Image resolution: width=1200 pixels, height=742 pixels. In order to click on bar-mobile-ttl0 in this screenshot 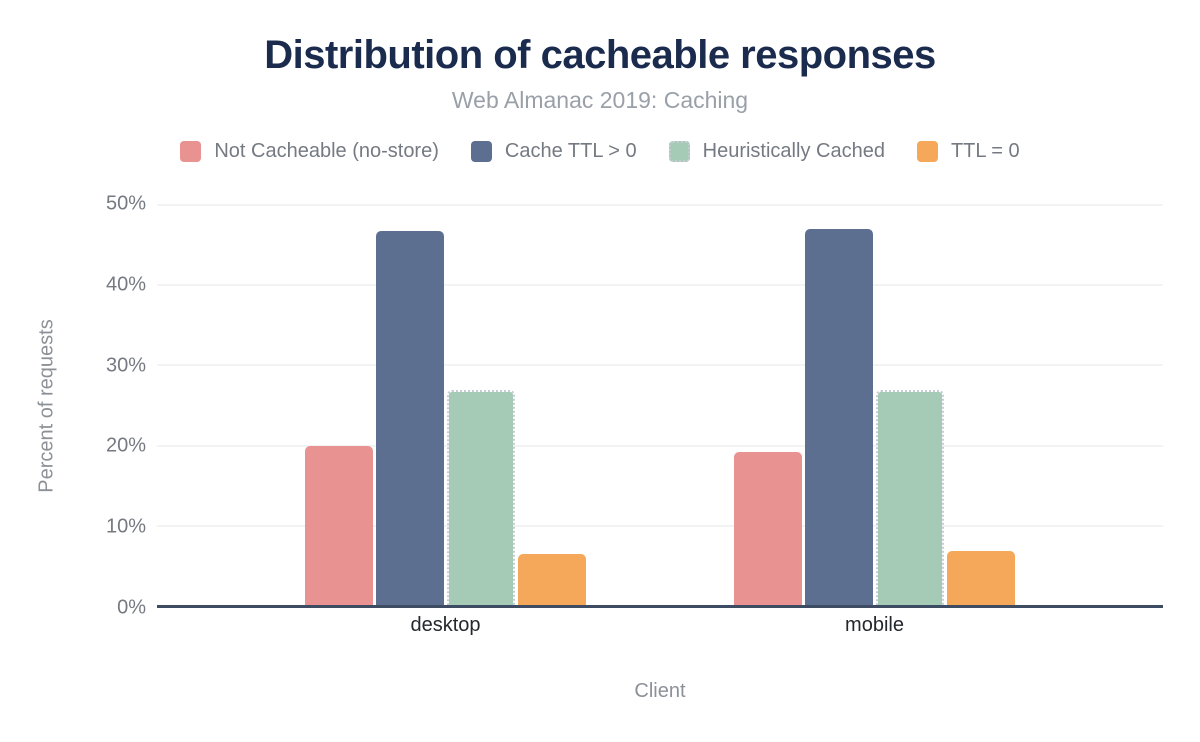, I will do `click(981, 578)`.